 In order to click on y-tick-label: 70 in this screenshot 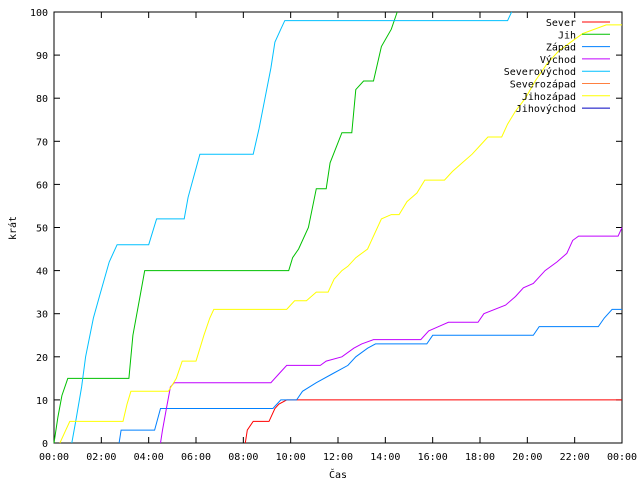, I will do `click(42, 142)`.